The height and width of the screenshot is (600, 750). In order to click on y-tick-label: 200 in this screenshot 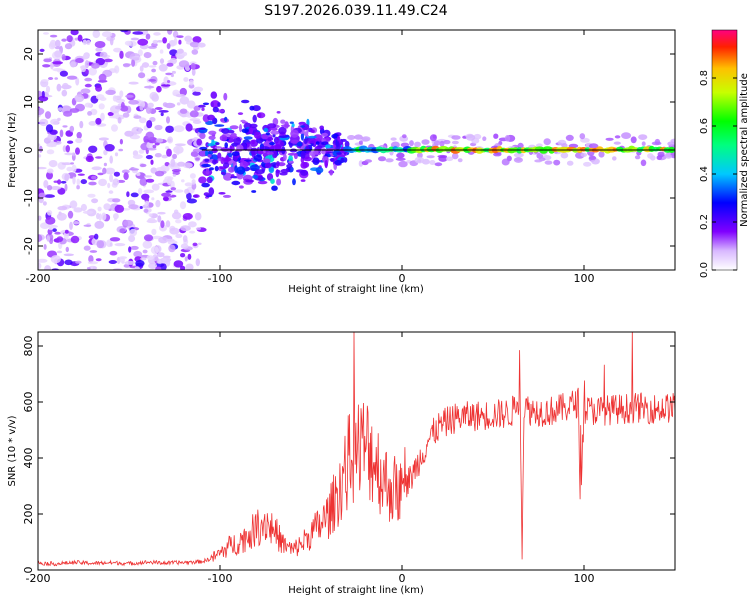, I will do `click(28, 514)`.